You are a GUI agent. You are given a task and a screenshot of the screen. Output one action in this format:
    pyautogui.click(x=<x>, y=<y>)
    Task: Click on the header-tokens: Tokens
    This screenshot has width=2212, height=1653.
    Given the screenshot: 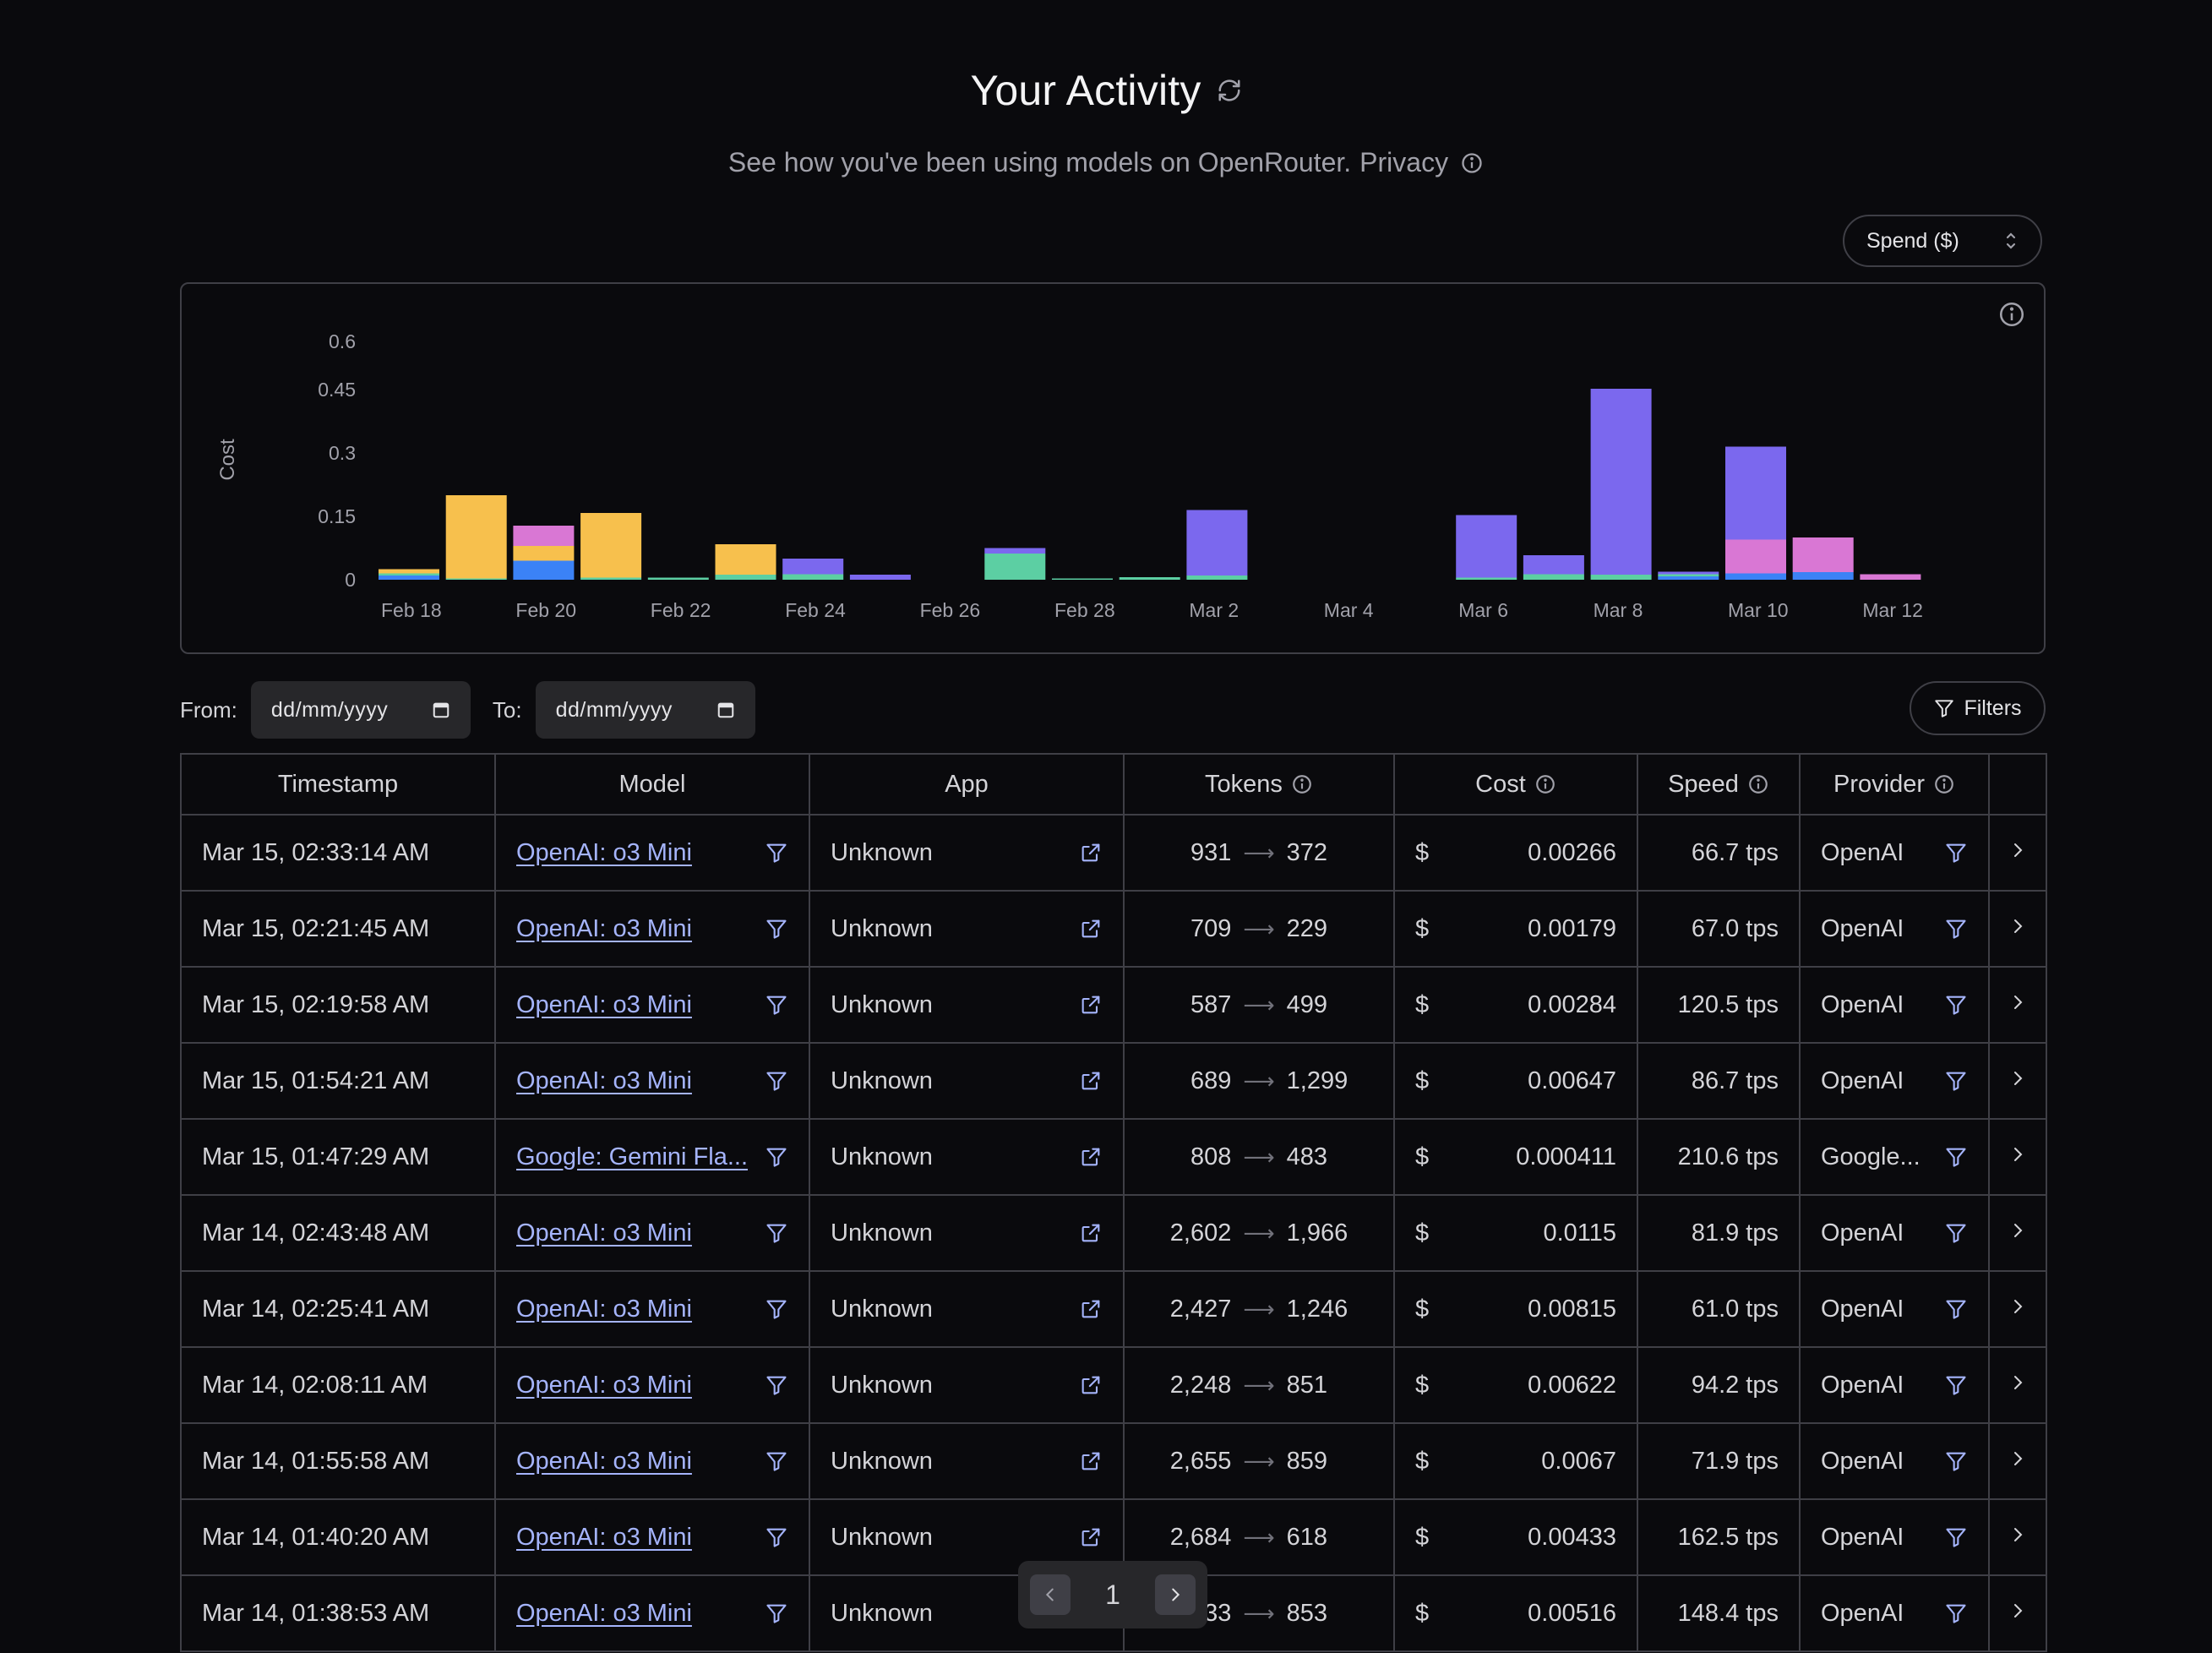 What is the action you would take?
    pyautogui.click(x=1259, y=784)
    